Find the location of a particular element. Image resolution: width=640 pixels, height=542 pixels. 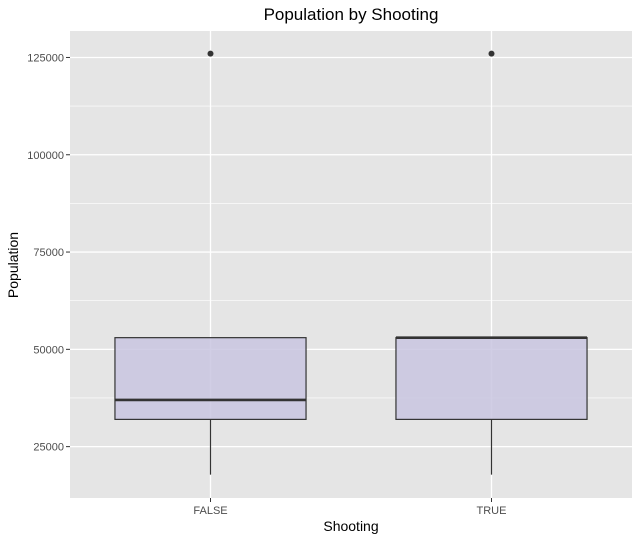

y-tick-label: 75000 is located at coordinates (48, 253).